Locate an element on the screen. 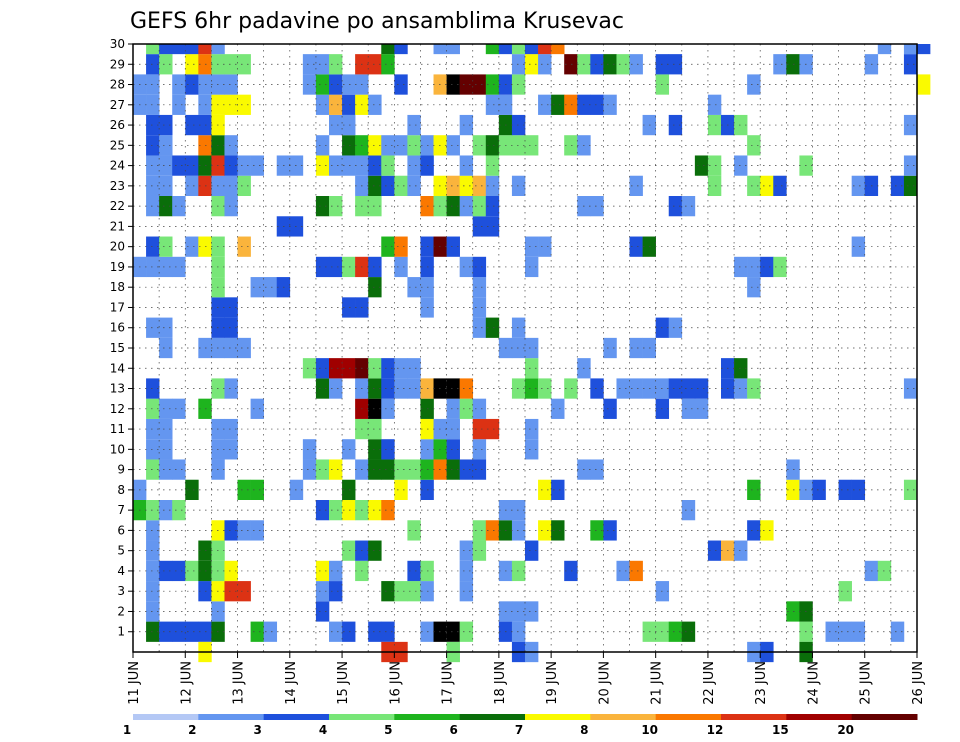  y-tick-label: 9 is located at coordinates (121, 470).